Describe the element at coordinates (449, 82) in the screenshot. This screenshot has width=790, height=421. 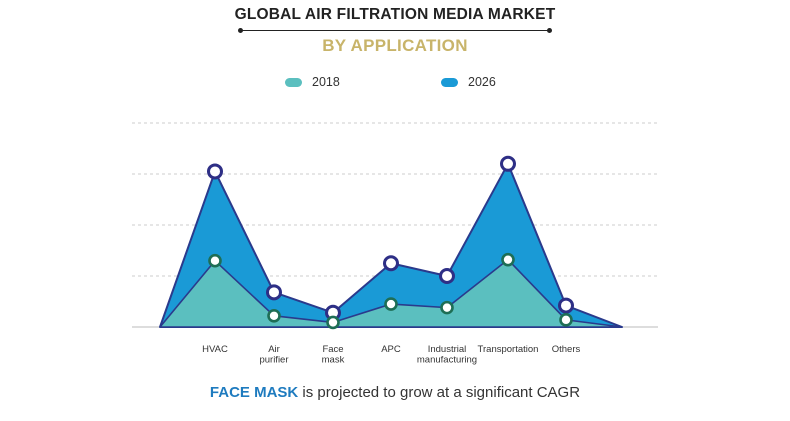
I see `legend-swatch-2026` at that location.